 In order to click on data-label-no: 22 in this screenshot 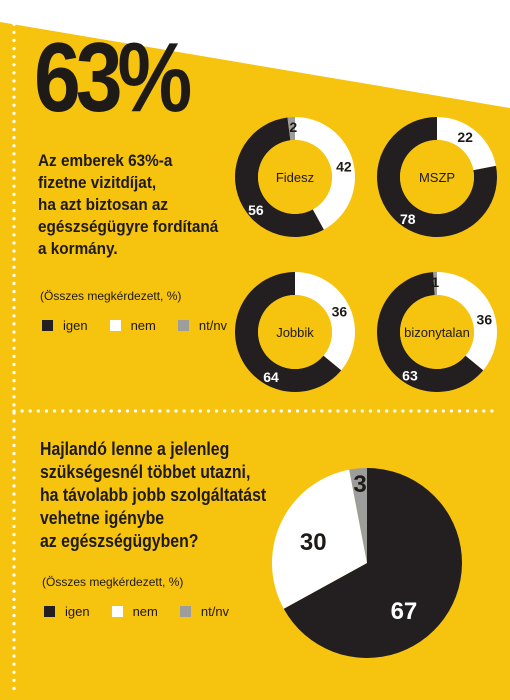, I will do `click(465, 137)`.